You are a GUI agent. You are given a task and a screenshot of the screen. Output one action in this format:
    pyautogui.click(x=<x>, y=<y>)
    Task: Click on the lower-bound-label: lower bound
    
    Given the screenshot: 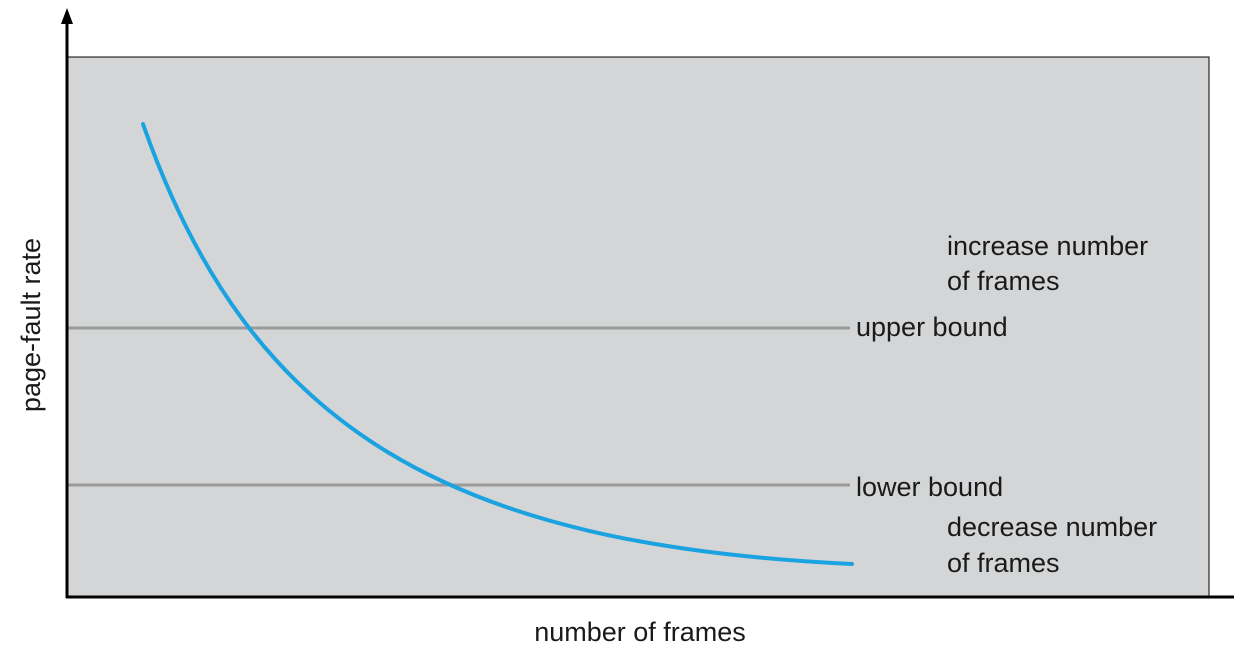 What is the action you would take?
    pyautogui.click(x=929, y=487)
    